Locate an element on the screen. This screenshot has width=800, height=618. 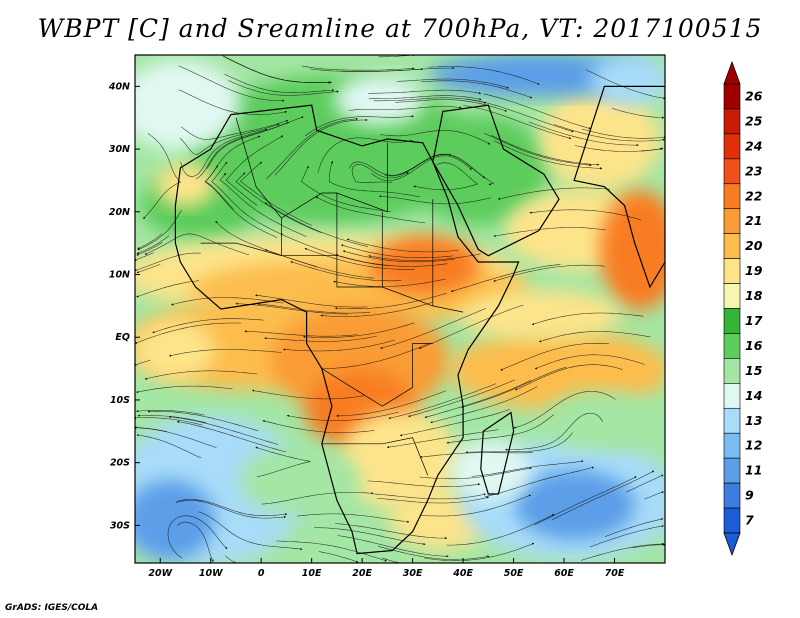
lon-tick-label: 50E is located at coordinates (514, 573).